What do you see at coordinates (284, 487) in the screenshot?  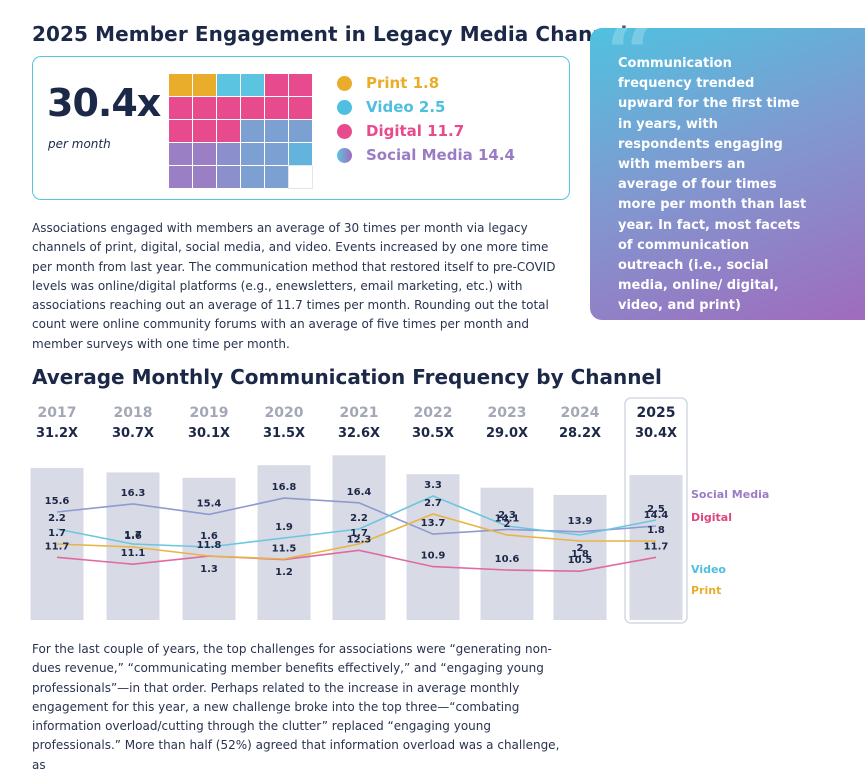 I see `data-label: 16.8` at bounding box center [284, 487].